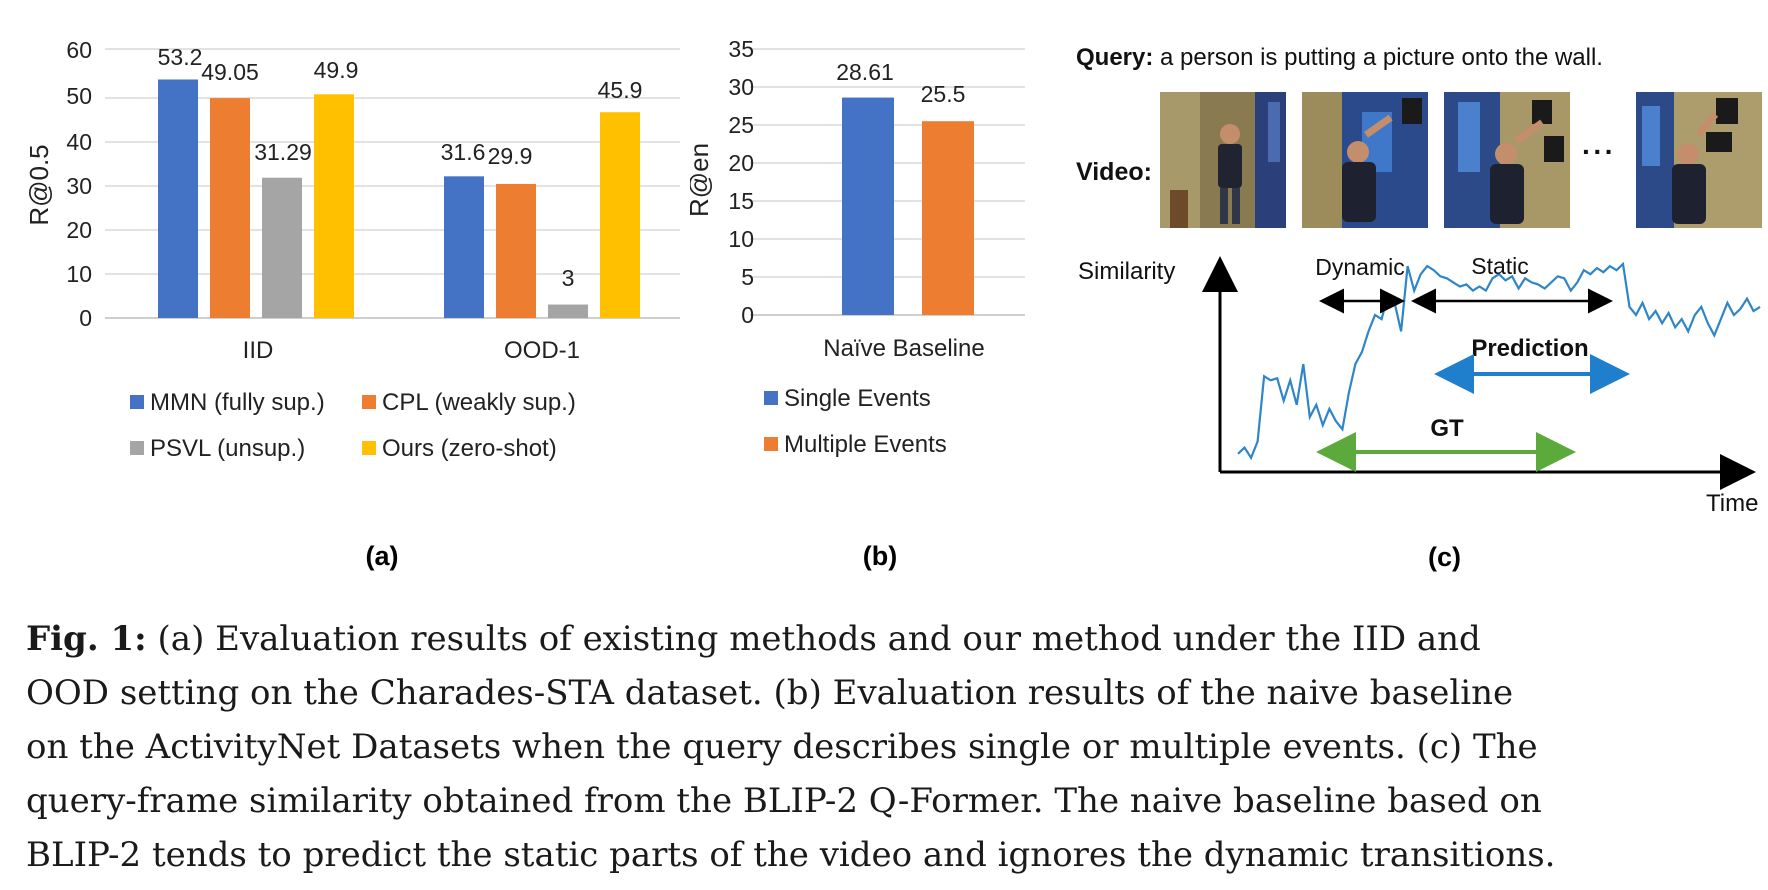 The image size is (1768, 890). Describe the element at coordinates (258, 350) in the screenshot. I see `x-category-label: IID` at that location.